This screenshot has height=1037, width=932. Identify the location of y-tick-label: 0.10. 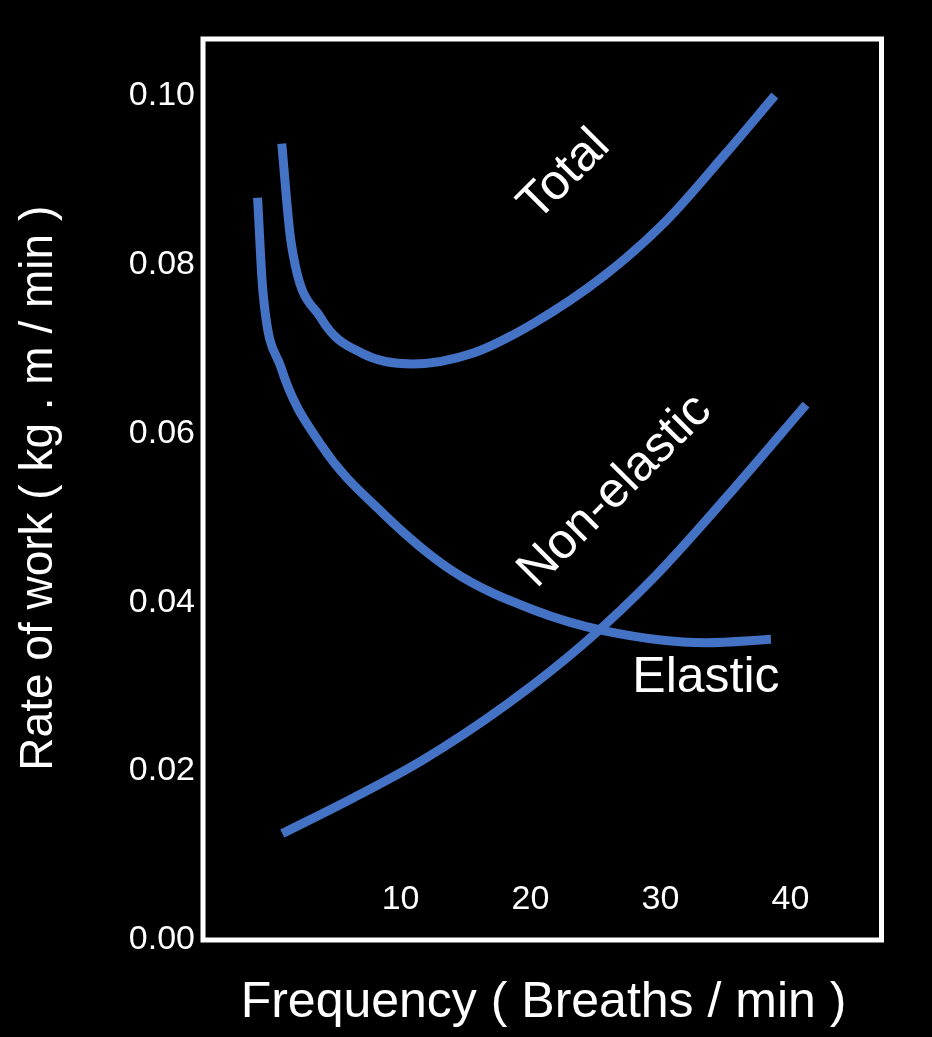
(161, 92).